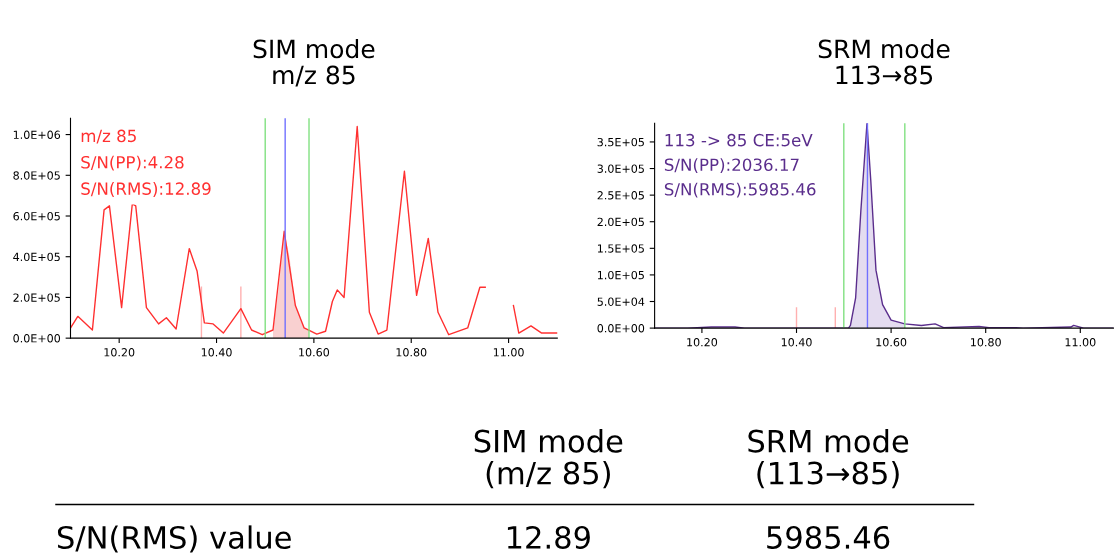 The width and height of the screenshot is (1119, 558). What do you see at coordinates (731, 165) in the screenshot?
I see `annotation: S/N(PP):2036.17` at bounding box center [731, 165].